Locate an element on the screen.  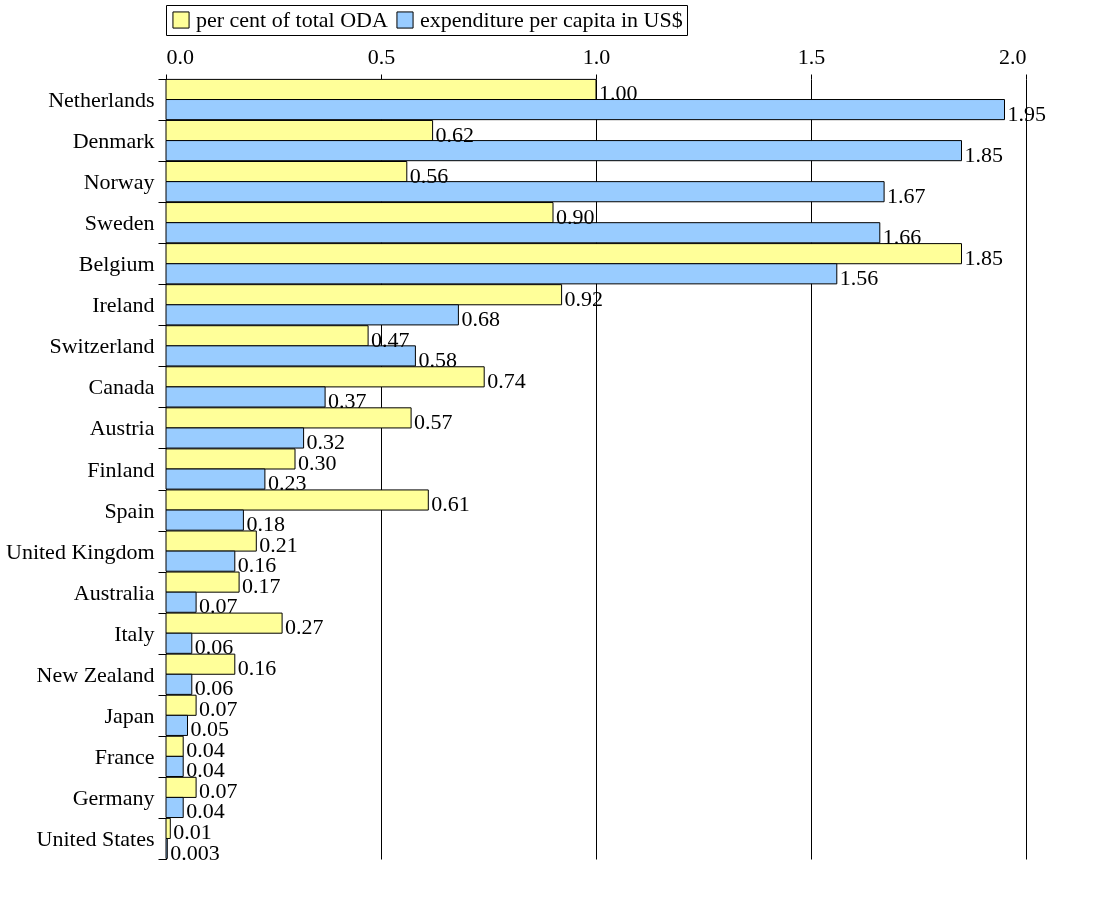
y-tick-label: Norway is located at coordinates (119, 182).